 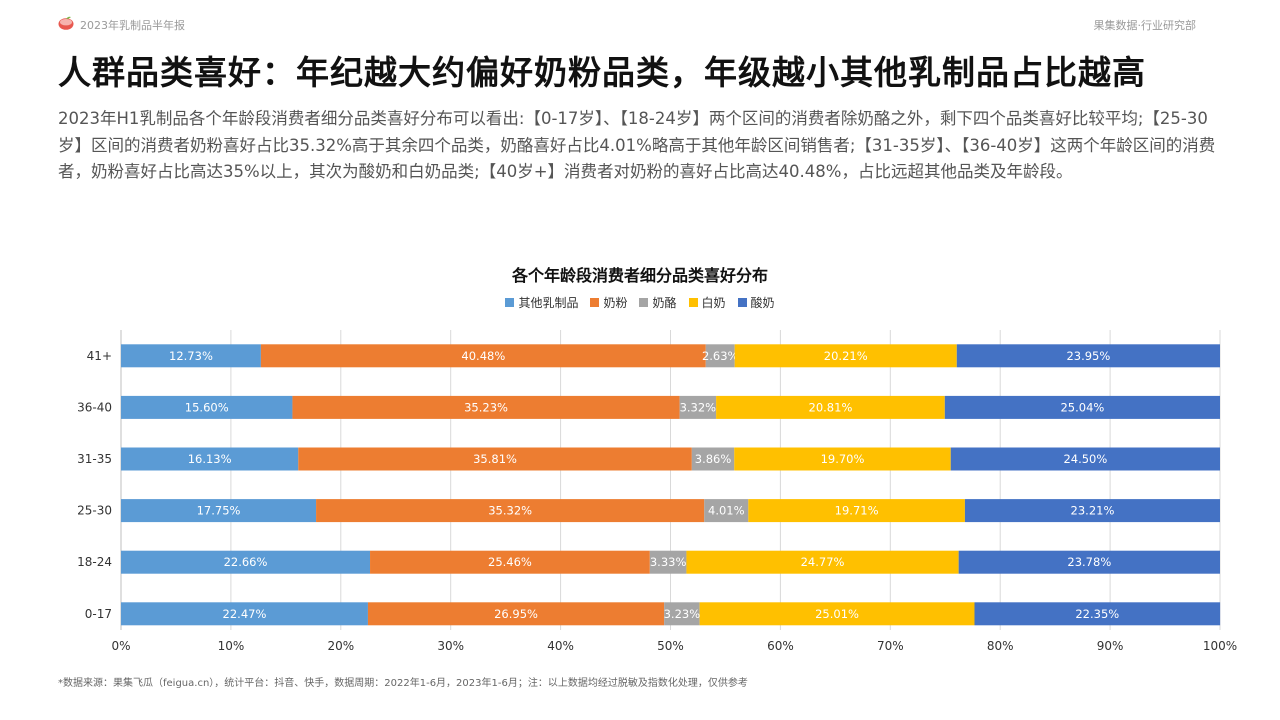 What do you see at coordinates (627, 24) in the screenshot?
I see `top-bar: 2023年乳制品半年报 果集数据·行业研究部` at bounding box center [627, 24].